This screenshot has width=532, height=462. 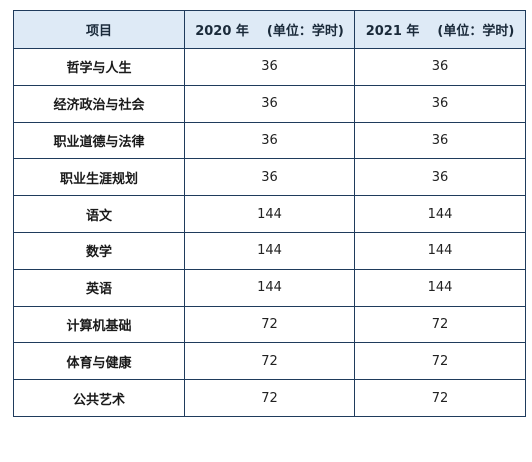 I want to click on header-2021: 2021 年 (单位：学时), so click(x=440, y=29).